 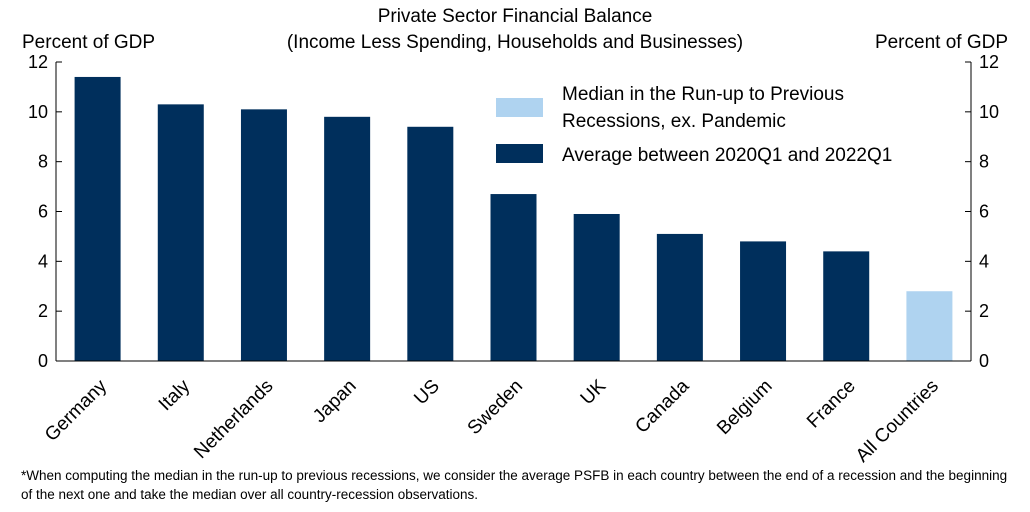 What do you see at coordinates (233, 419) in the screenshot?
I see `x-tick-label: Netherlands` at bounding box center [233, 419].